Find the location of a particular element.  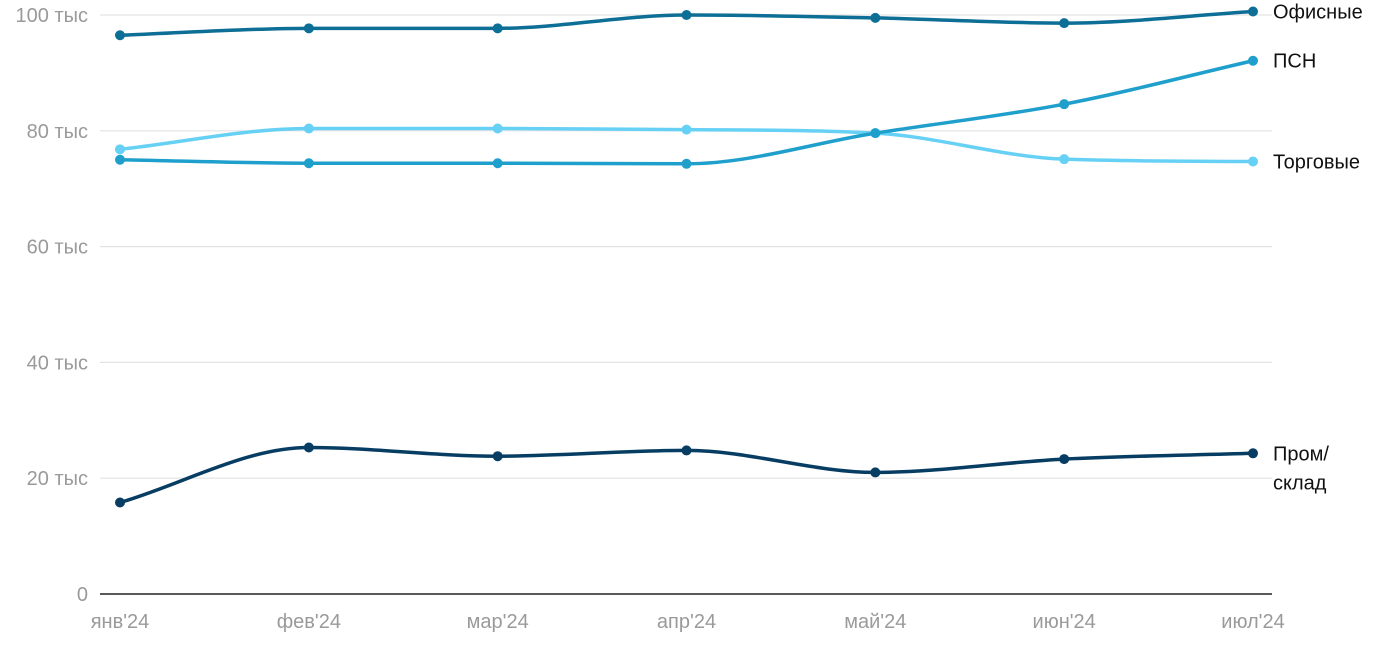

series-labels: Офисные ПСН Торговые Пром/склад is located at coordinates (1318, 248).